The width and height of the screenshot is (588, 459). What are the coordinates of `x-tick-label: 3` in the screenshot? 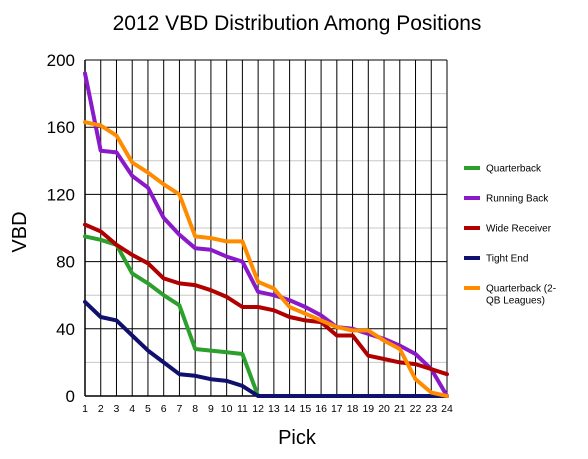 It's located at (117, 409).